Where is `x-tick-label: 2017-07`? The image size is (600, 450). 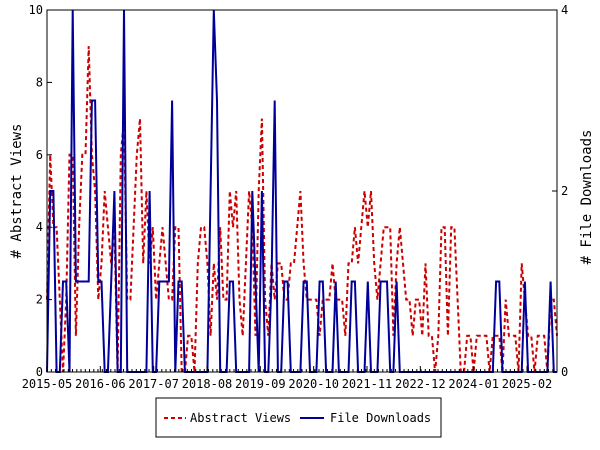
x-tick-label: 2017-07 is located at coordinates (153, 384).